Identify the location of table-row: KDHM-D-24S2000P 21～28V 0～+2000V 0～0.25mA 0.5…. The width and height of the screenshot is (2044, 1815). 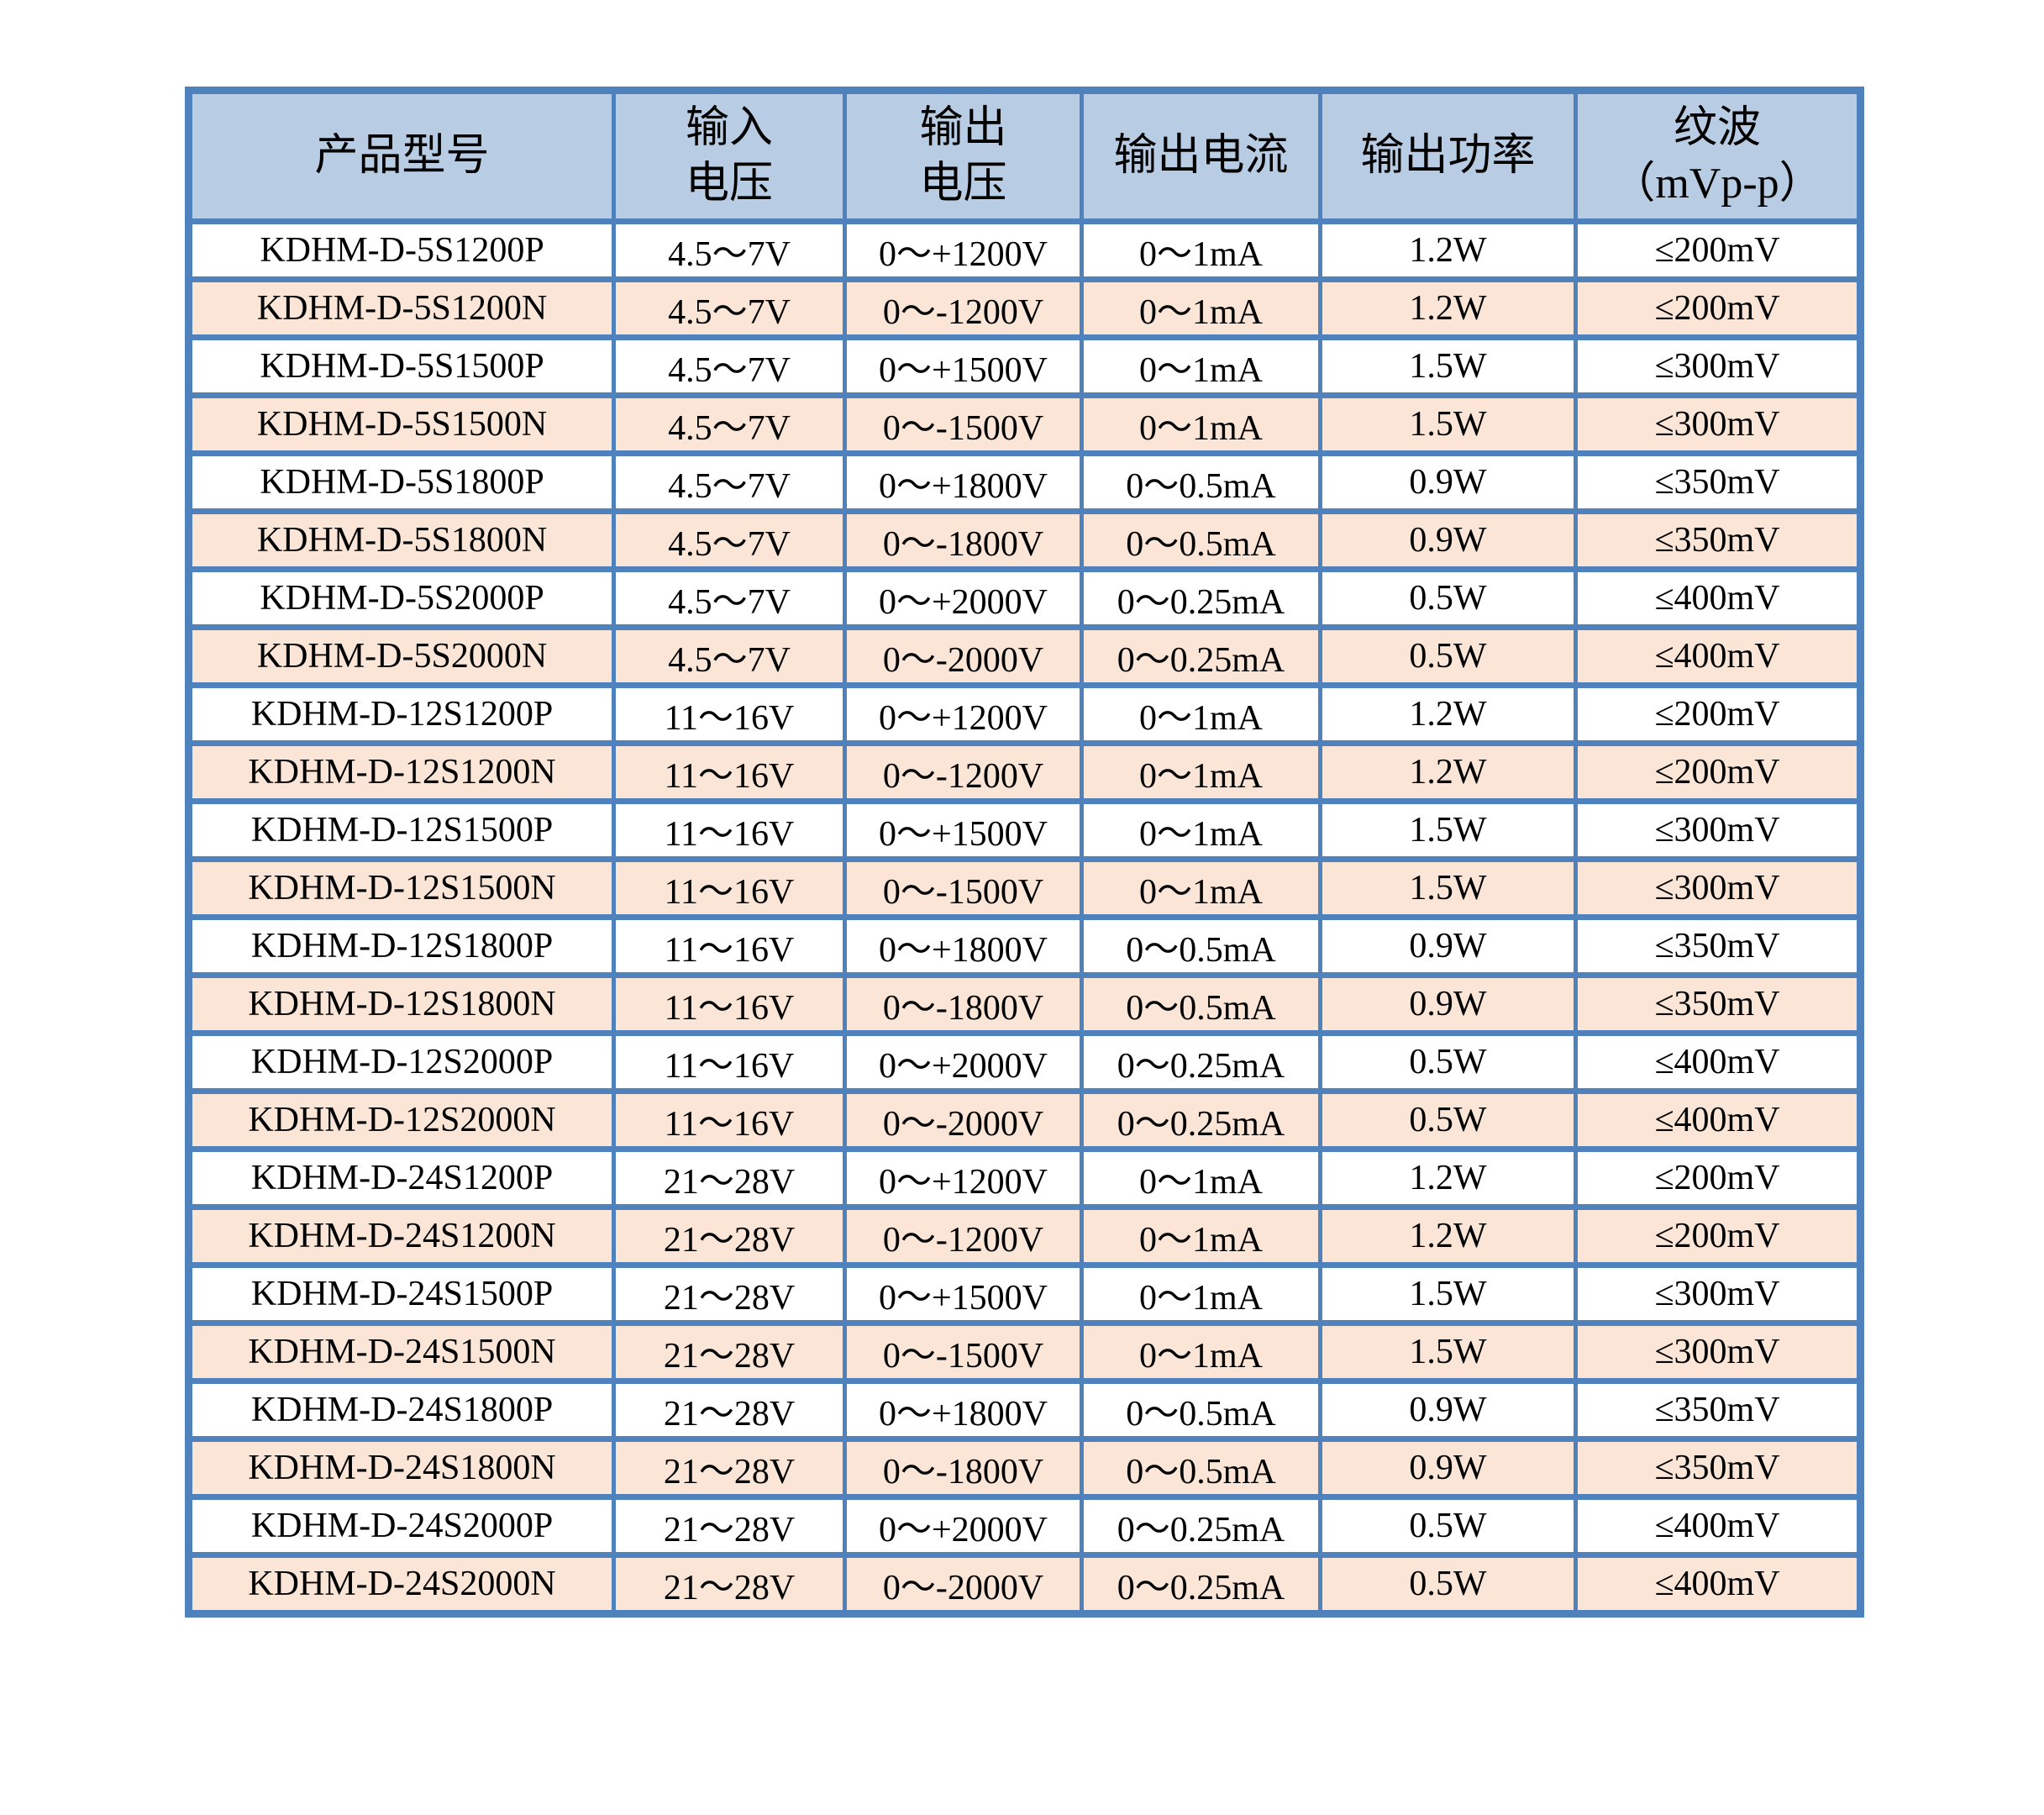
(1025, 1526).